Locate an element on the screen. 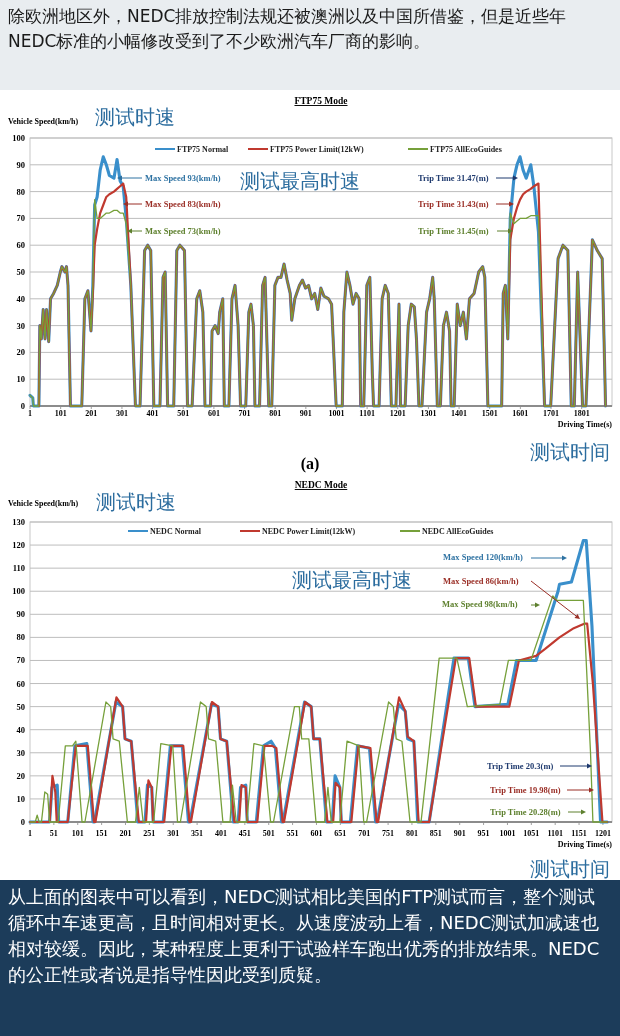  x-tick-label: 1701 is located at coordinates (551, 413).